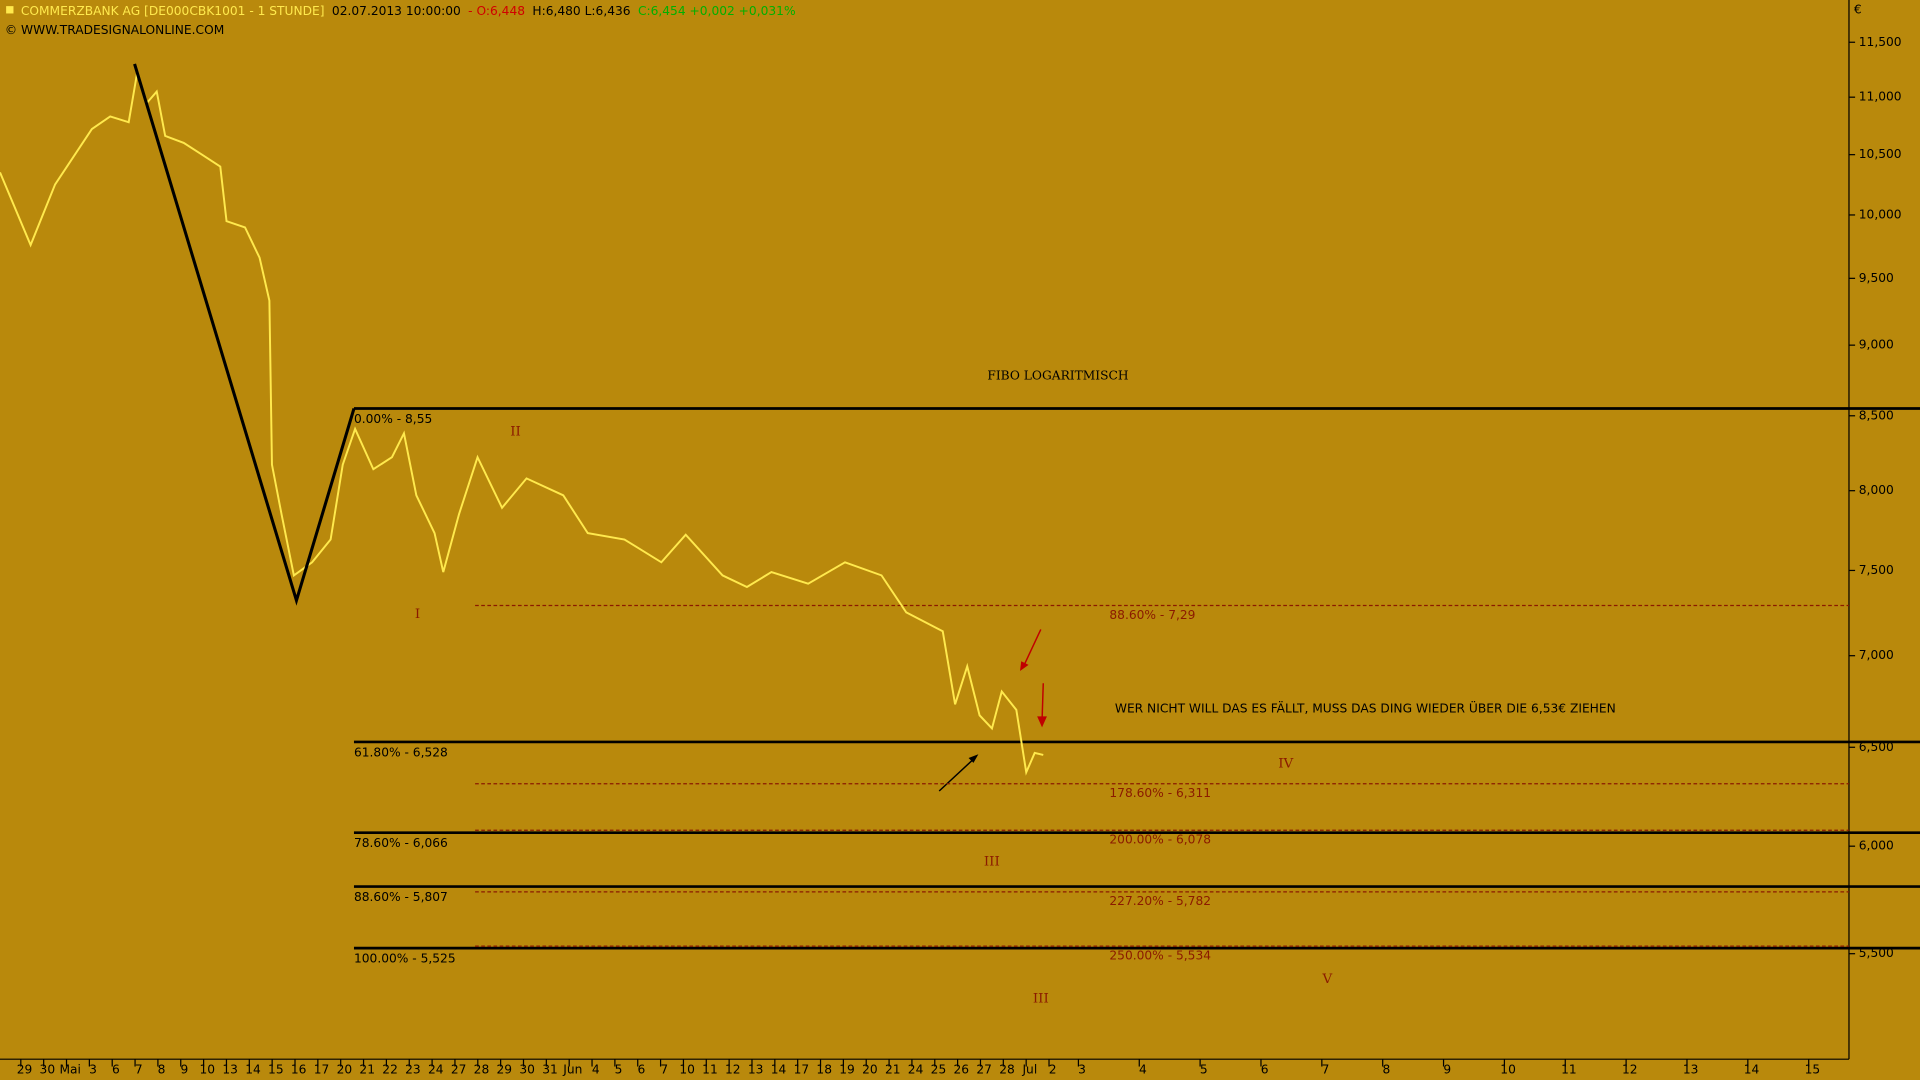 The width and height of the screenshot is (1920, 1080). What do you see at coordinates (10, 10) in the screenshot?
I see `header-icon` at bounding box center [10, 10].